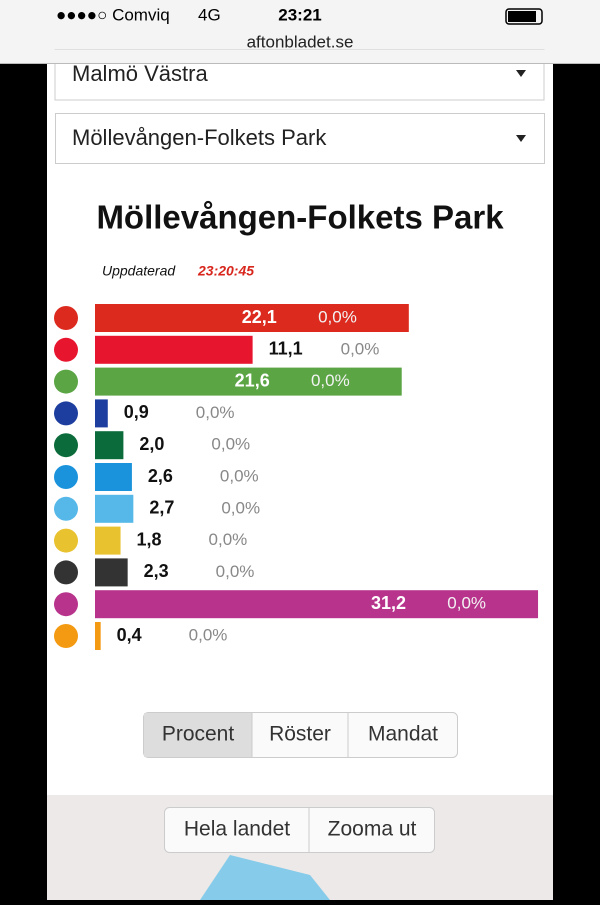 This screenshot has width=600, height=905. I want to click on carrier: ●●●●○ Comviq, so click(113, 14).